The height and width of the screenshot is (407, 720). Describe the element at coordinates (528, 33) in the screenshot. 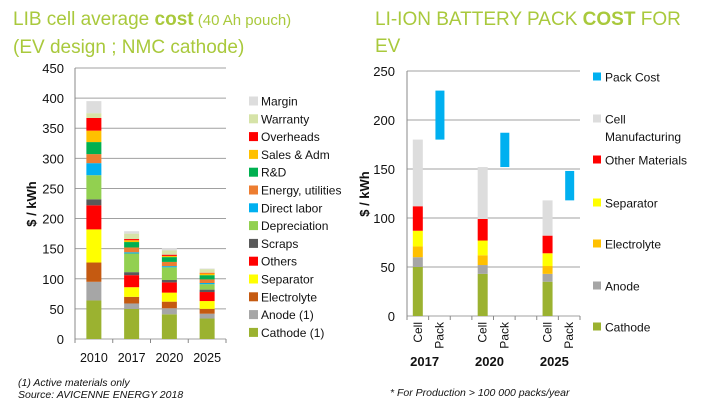

I see `right-chart-title: LI-ION BATTERY PACK COST FOR EV` at that location.